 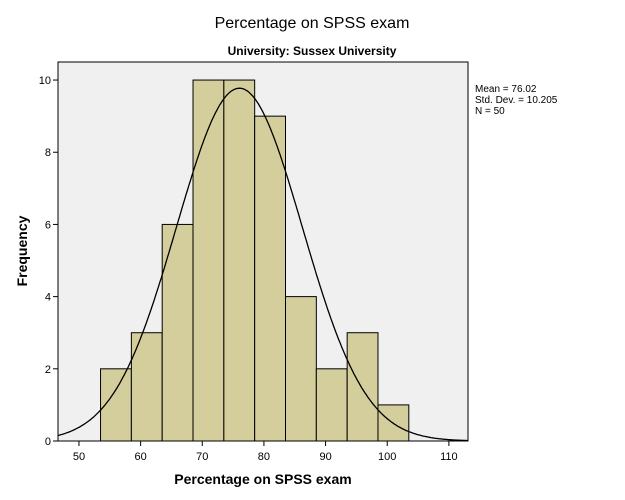 I want to click on x-axis-label: Percentage on SPSS exam, so click(x=262, y=479).